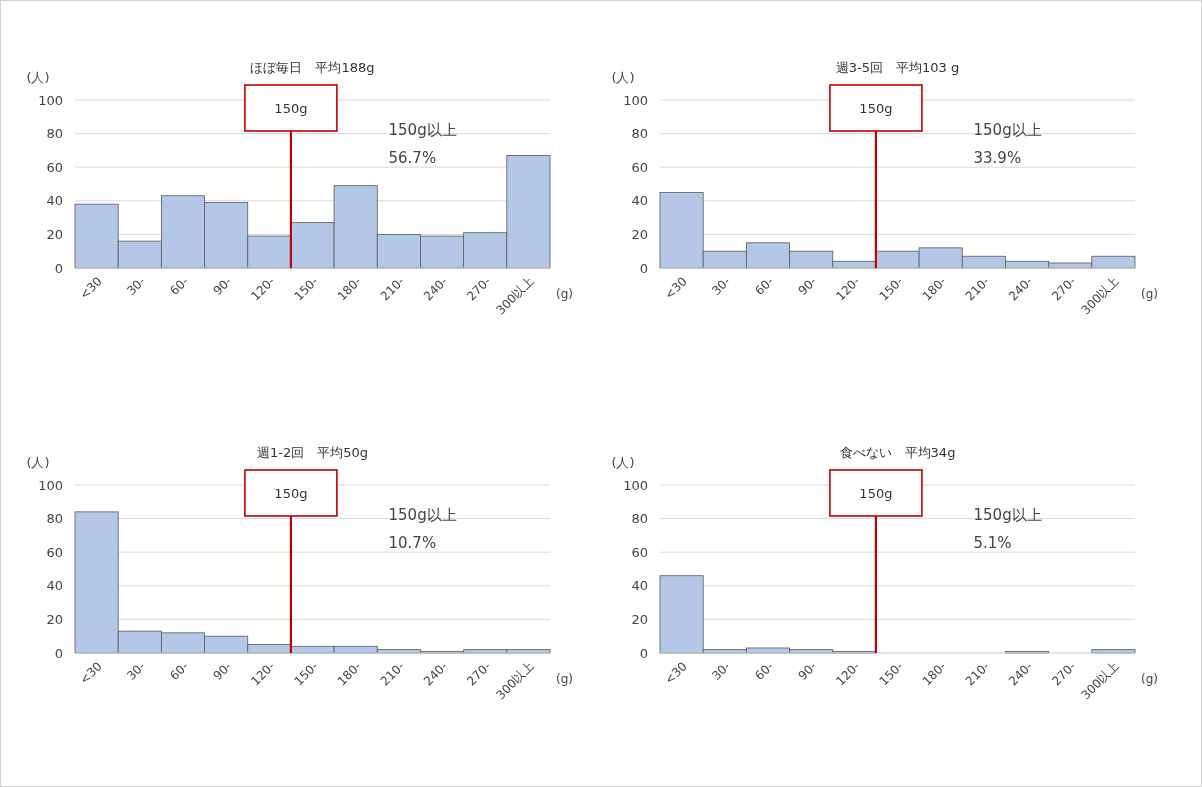 The image size is (1202, 787). Describe the element at coordinates (412, 158) in the screenshot. I see `annotation: 56.7%` at that location.